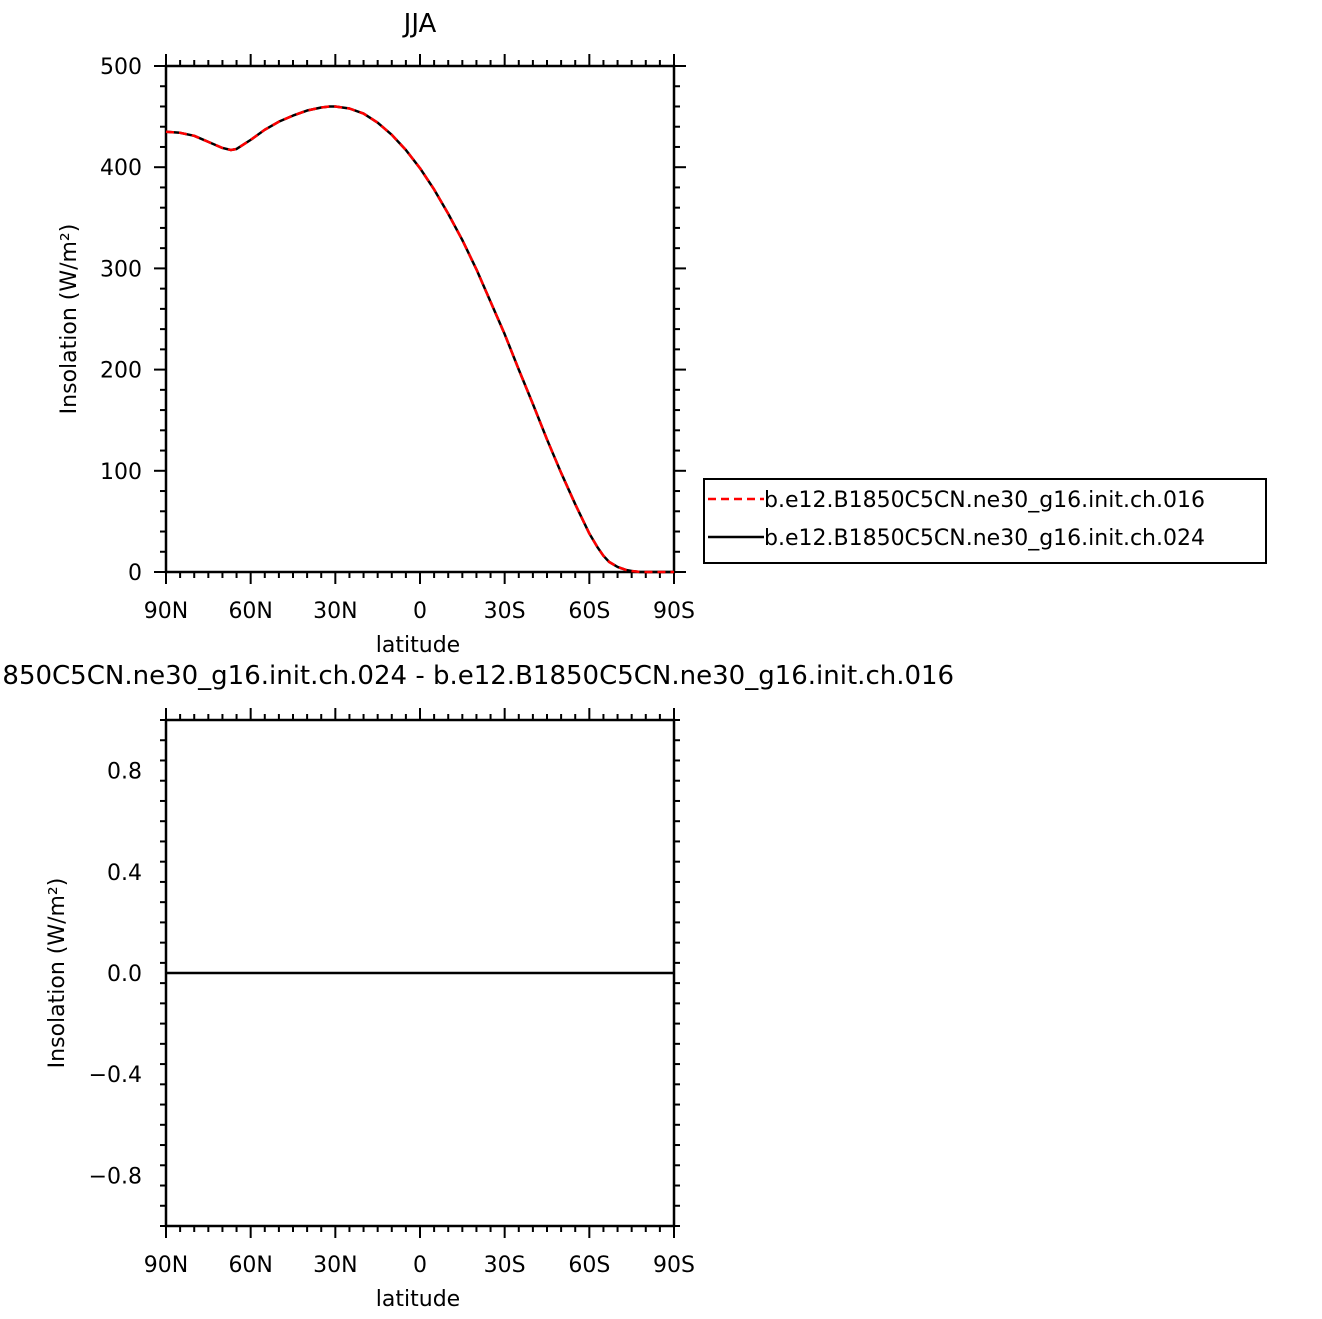  What do you see at coordinates (124, 974) in the screenshot?
I see `y-tick-label: 0.0` at bounding box center [124, 974].